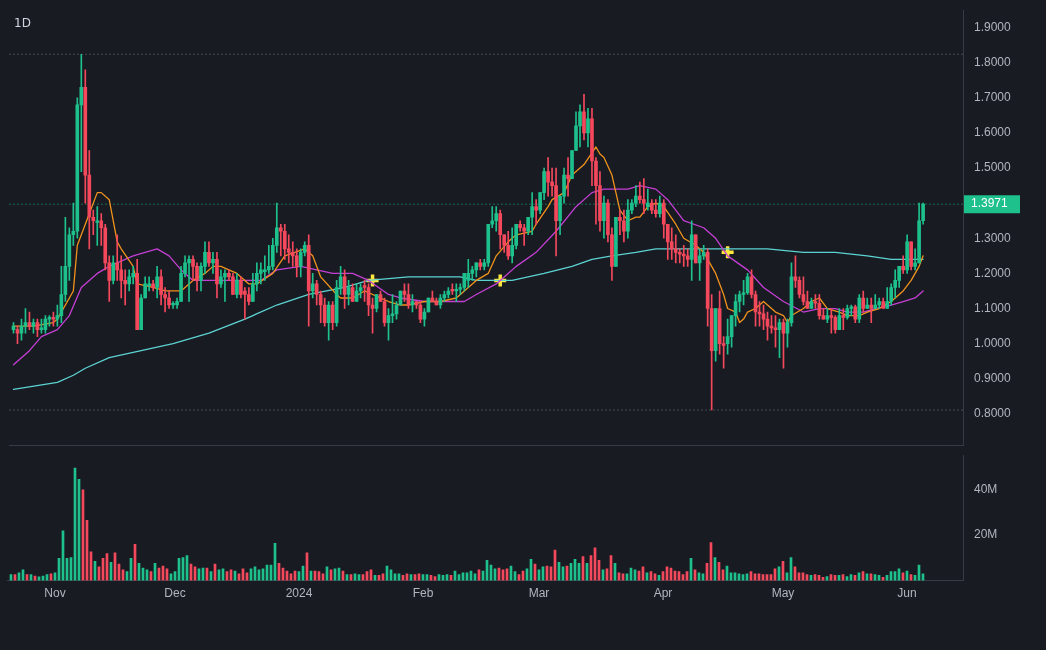  I want to click on x-tick-label: Apr, so click(663, 593).